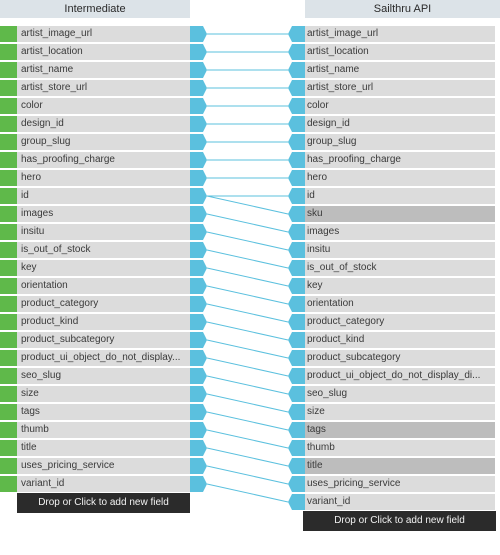 The height and width of the screenshot is (555, 500). What do you see at coordinates (400, 142) in the screenshot?
I see `target-field-row: group_slug` at bounding box center [400, 142].